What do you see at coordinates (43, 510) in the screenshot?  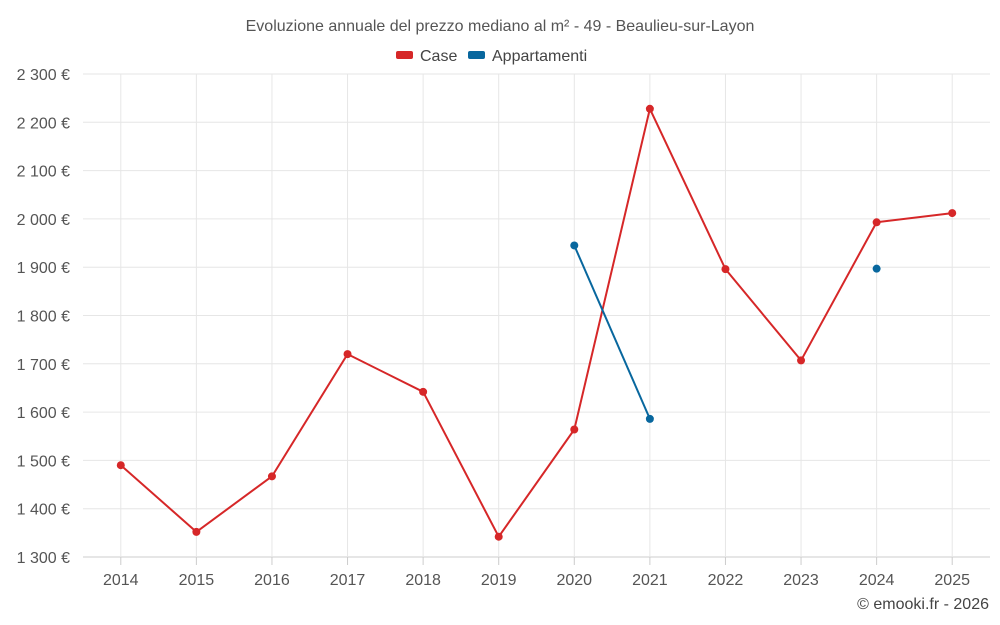 I see `y-tick-label: 1 400 €` at bounding box center [43, 510].